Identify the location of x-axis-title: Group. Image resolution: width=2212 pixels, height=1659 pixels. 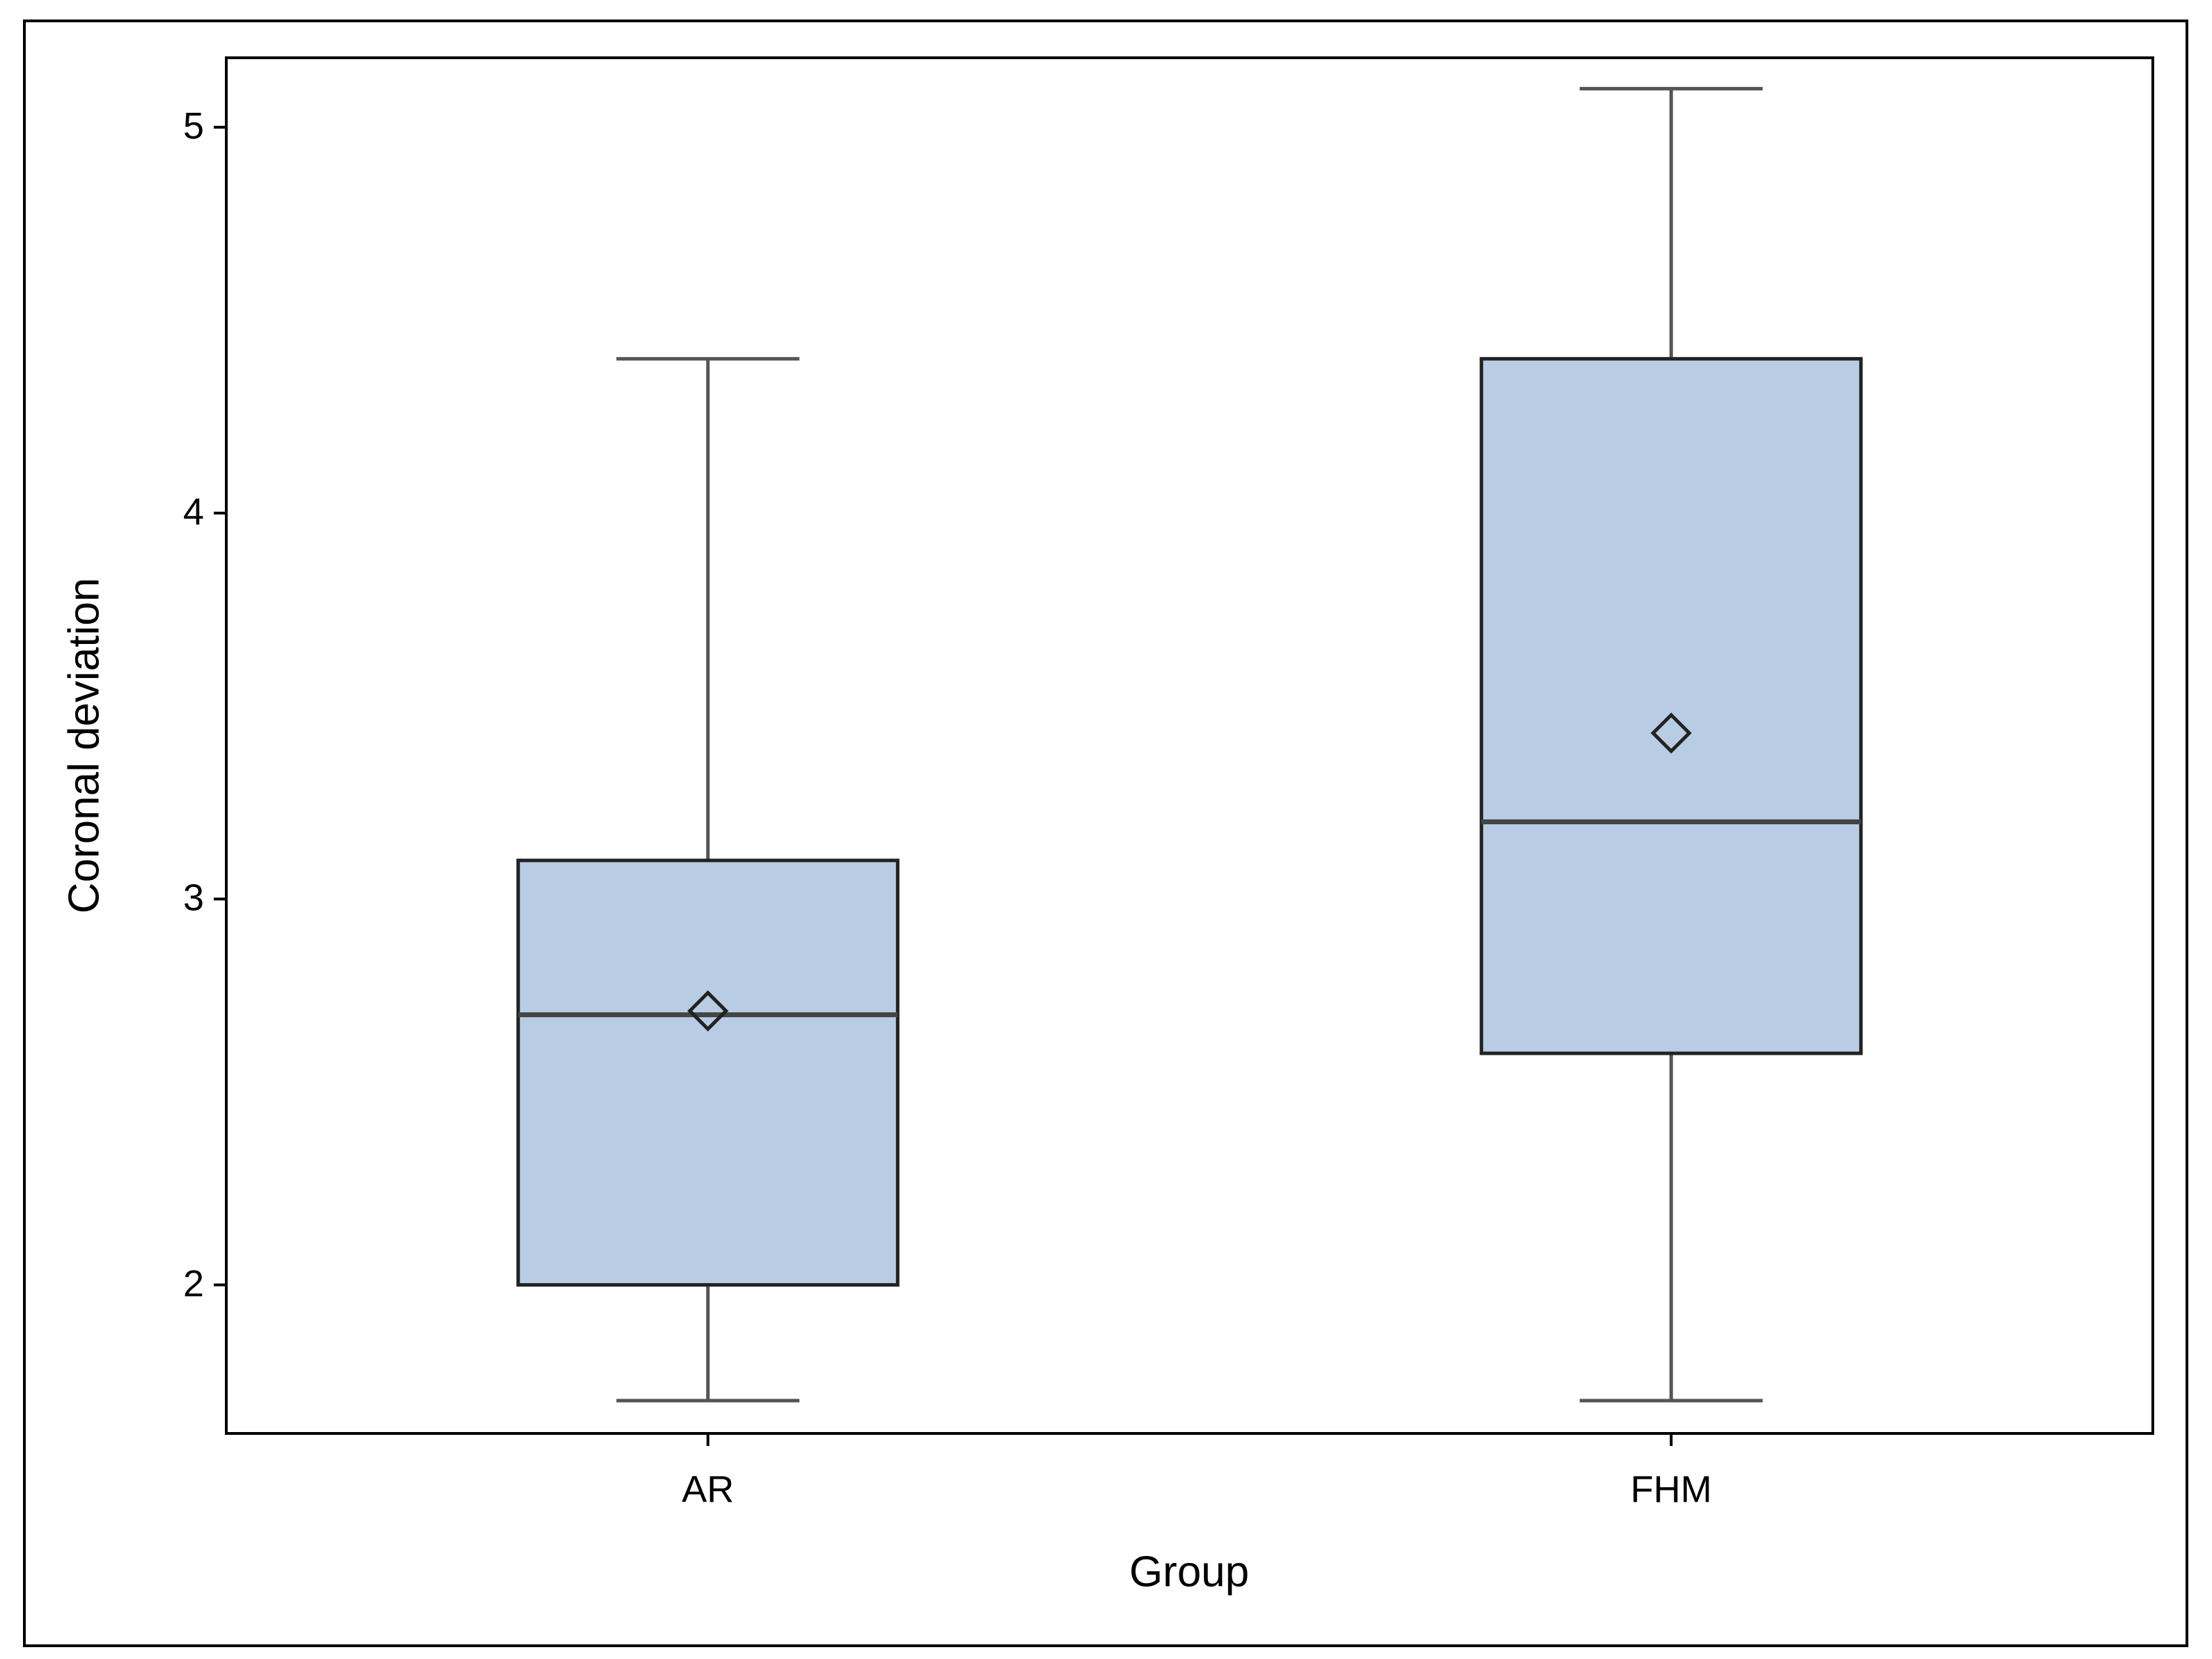
(1189, 1572).